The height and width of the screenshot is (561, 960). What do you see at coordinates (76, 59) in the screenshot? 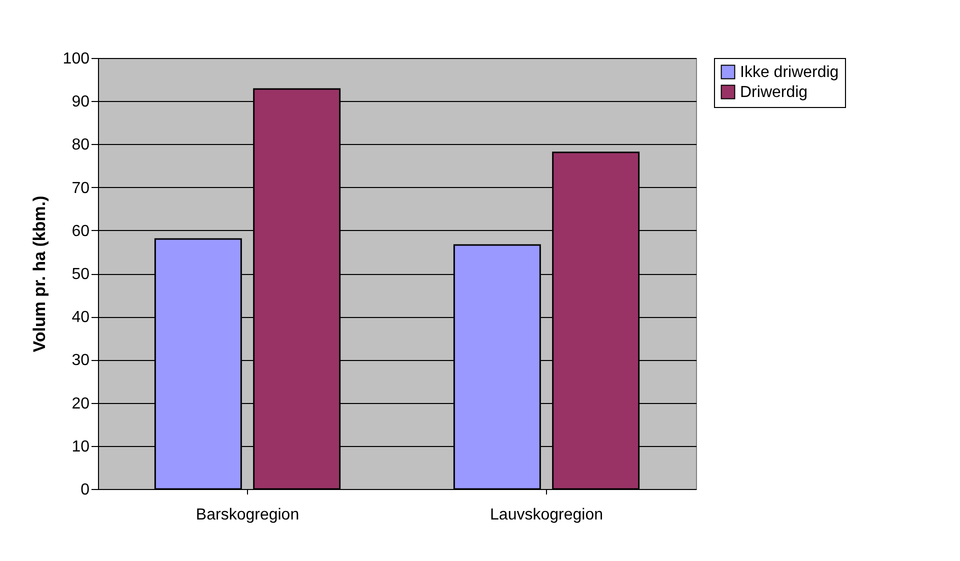
I see `y-tick-label: 100` at bounding box center [76, 59].